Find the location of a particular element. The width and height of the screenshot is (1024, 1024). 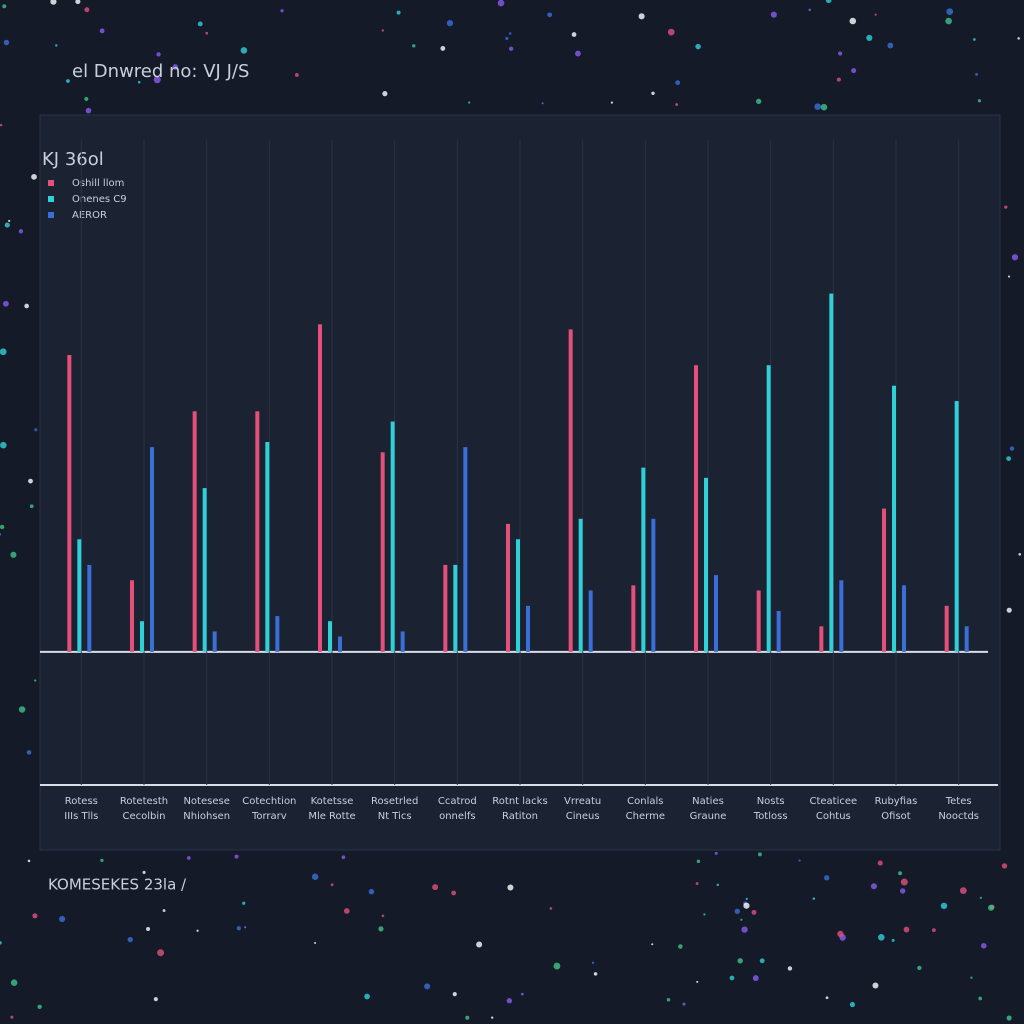

legend-label: Oshill llom is located at coordinates (98, 183).